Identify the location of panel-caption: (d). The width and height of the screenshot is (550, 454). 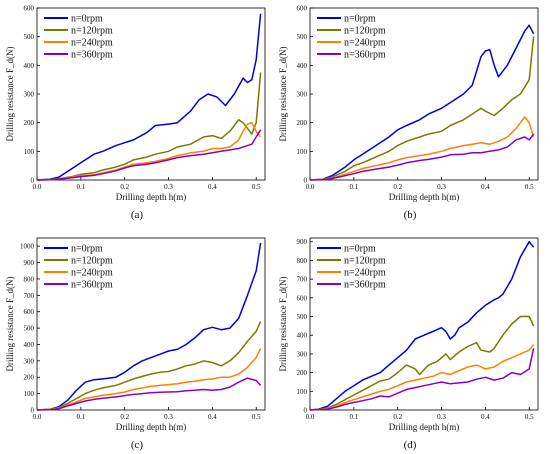
(410, 445).